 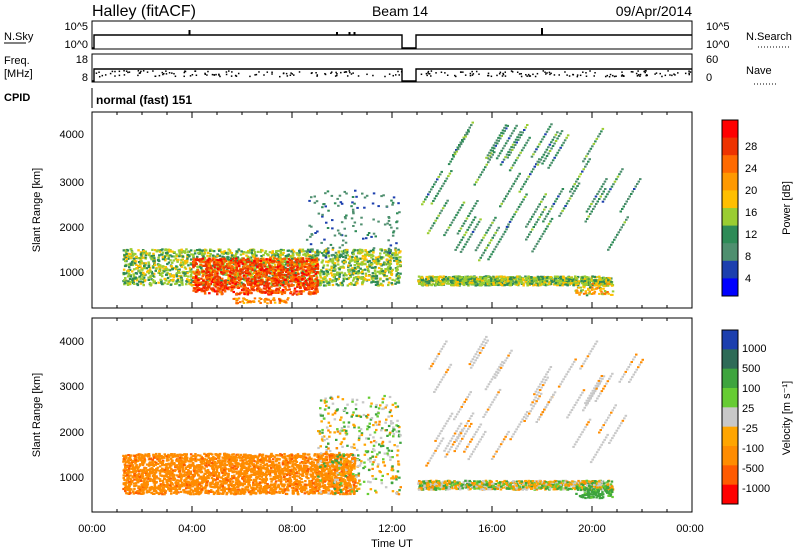 I want to click on nave-dots, so click(x=393, y=74).